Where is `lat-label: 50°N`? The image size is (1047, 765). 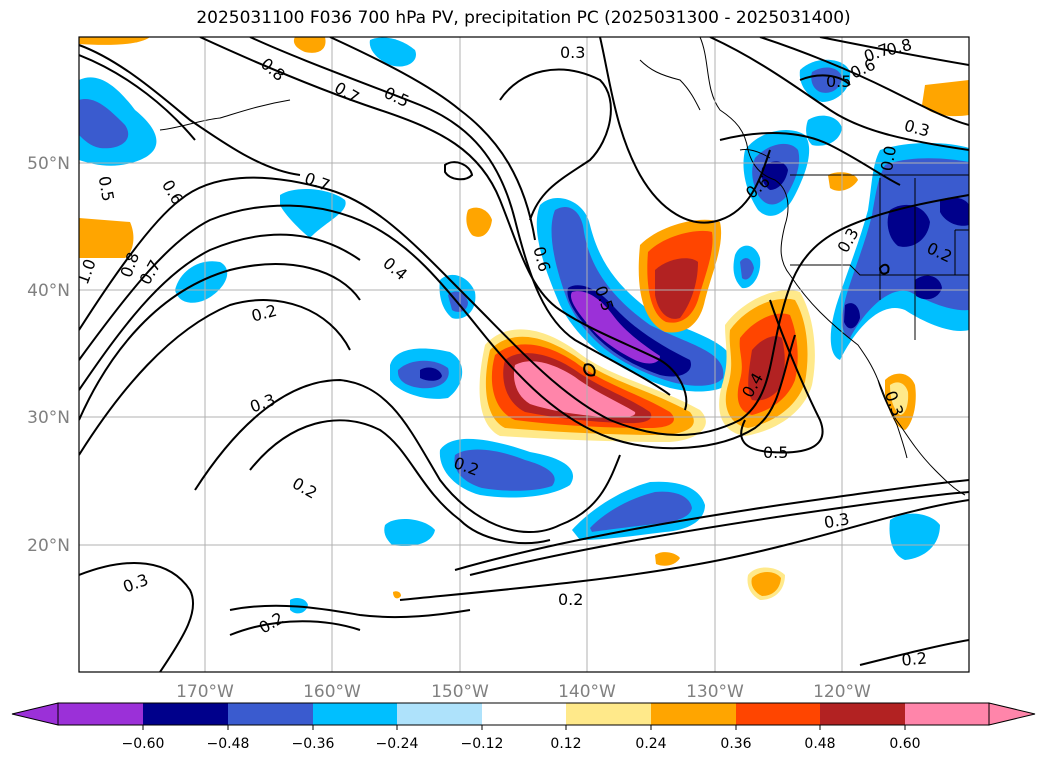 lat-label: 50°N is located at coordinates (48, 164).